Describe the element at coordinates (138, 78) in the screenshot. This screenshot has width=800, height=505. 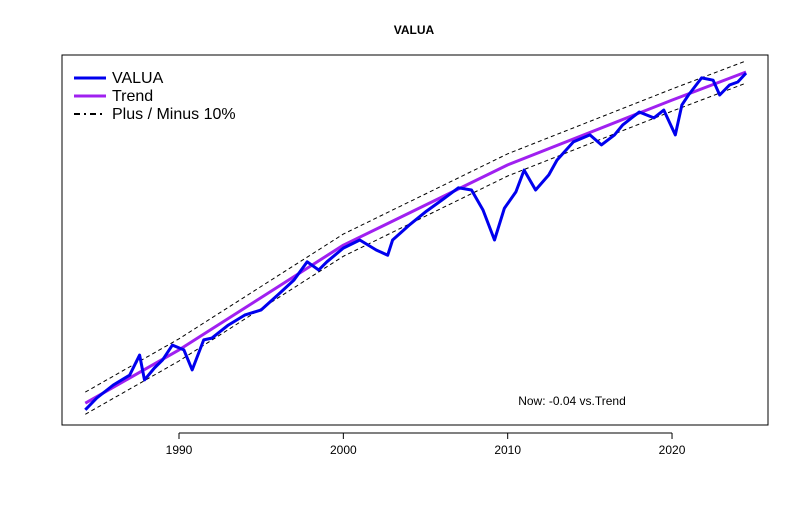
I see `legend-label: VALUA` at that location.